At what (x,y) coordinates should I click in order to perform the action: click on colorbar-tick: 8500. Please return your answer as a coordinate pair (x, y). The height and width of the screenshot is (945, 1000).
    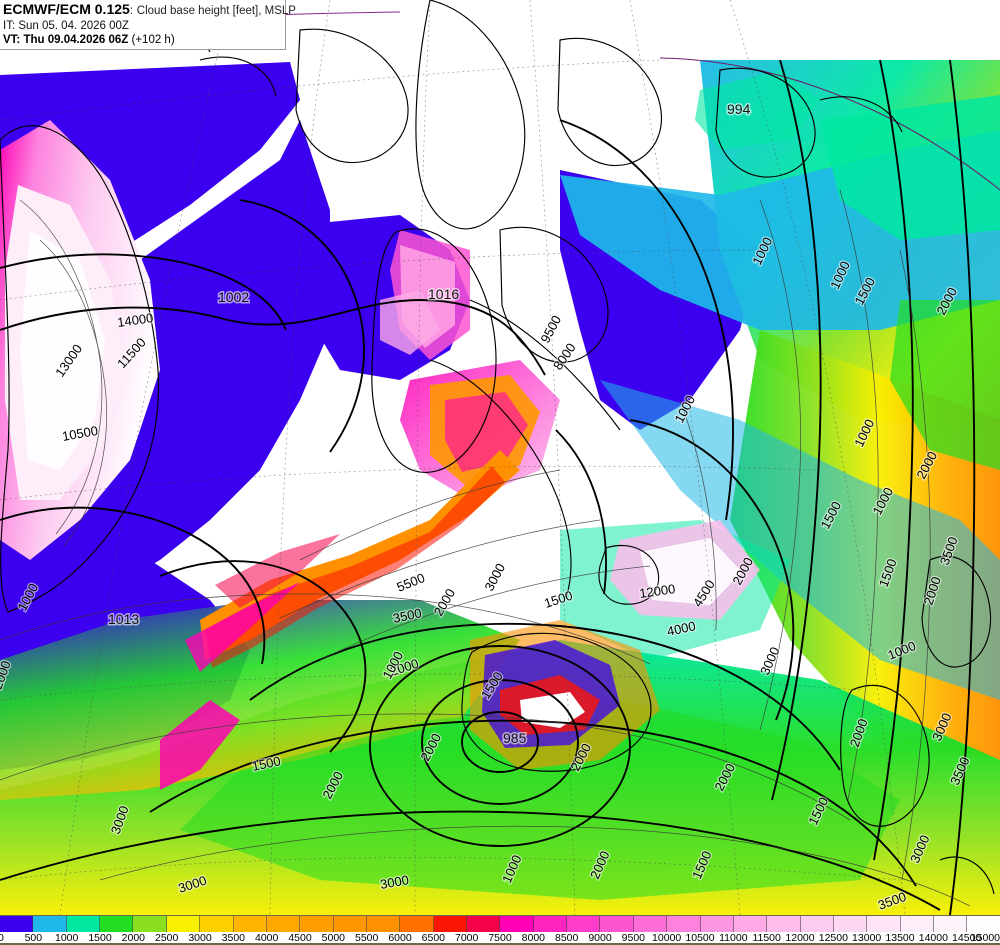
    Looking at the image, I should click on (566, 938).